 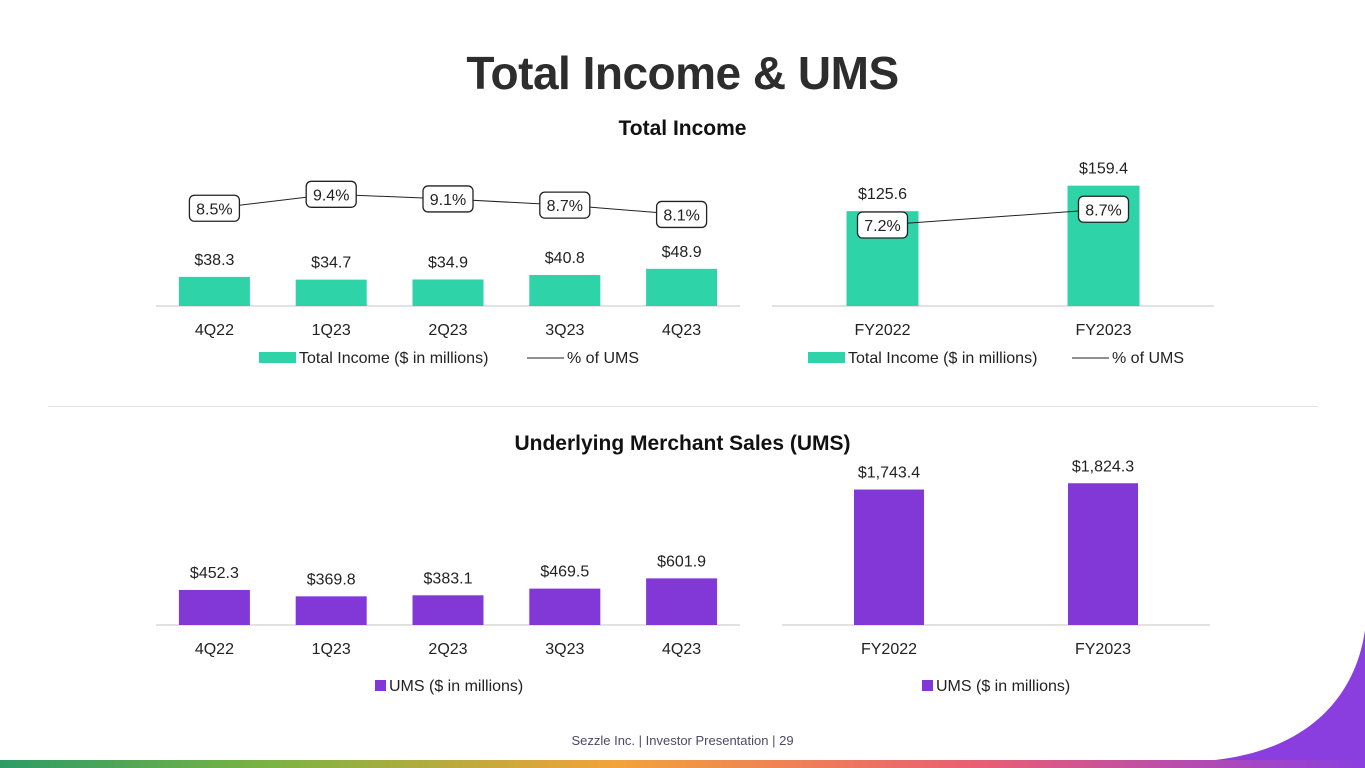 I want to click on bar-value-label: $1,743.4, so click(x=889, y=473).